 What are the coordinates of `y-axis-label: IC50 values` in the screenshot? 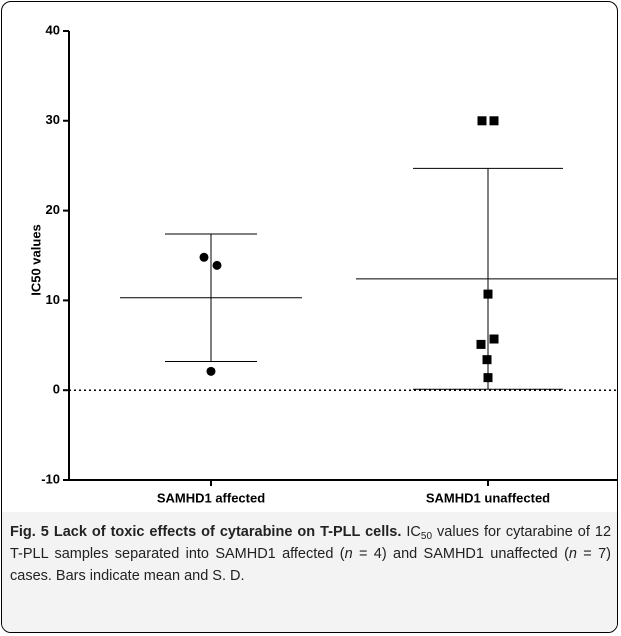 It's located at (35, 260).